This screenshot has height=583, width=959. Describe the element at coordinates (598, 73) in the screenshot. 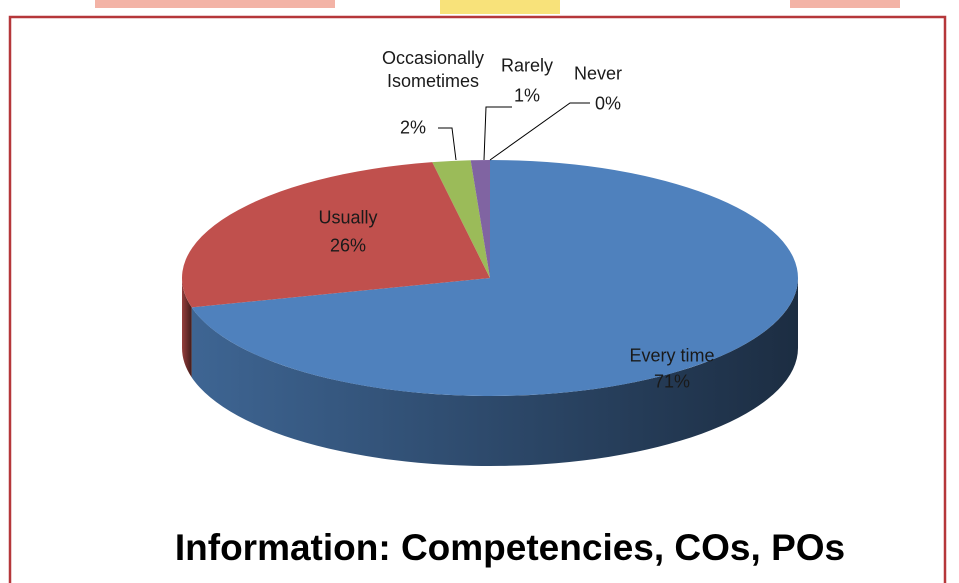

I see `slice-label: Never` at that location.